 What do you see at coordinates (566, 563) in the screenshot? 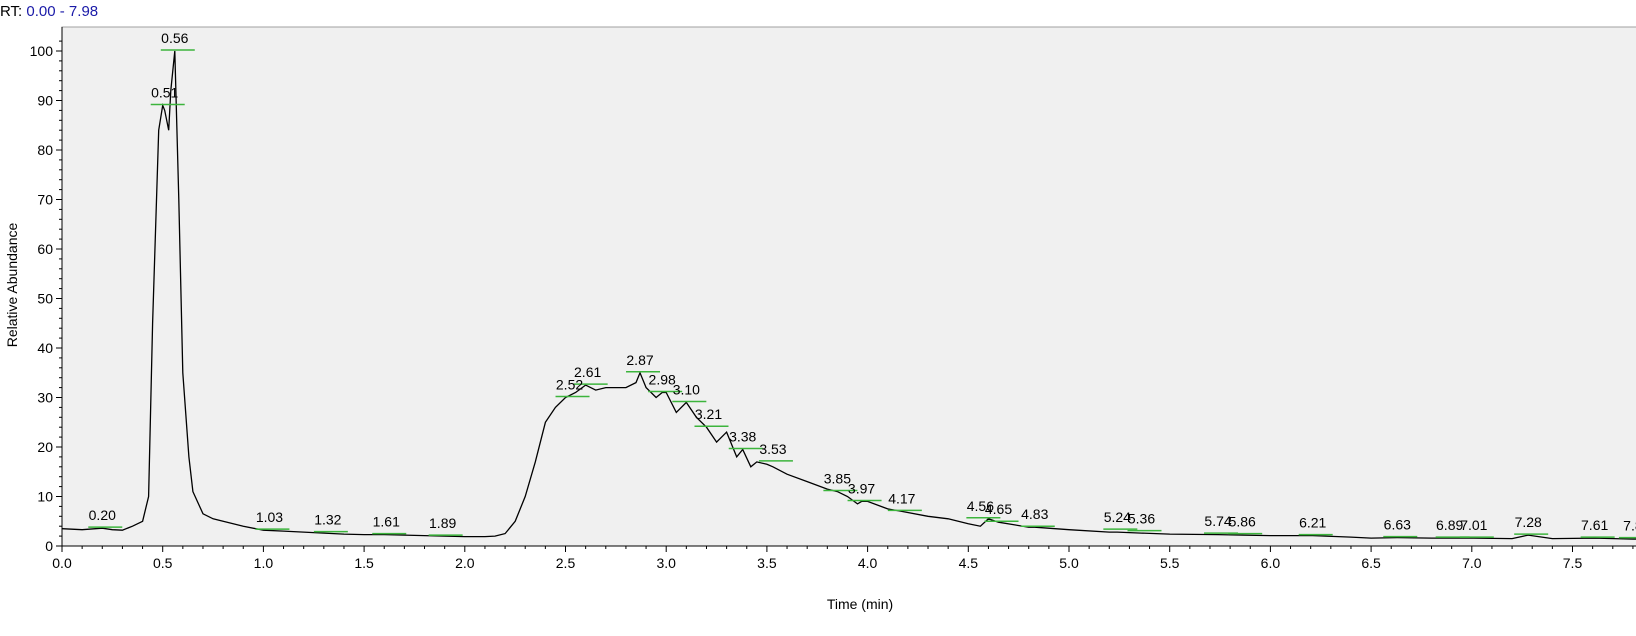
I see `x-tick-label: 2.5` at bounding box center [566, 563].